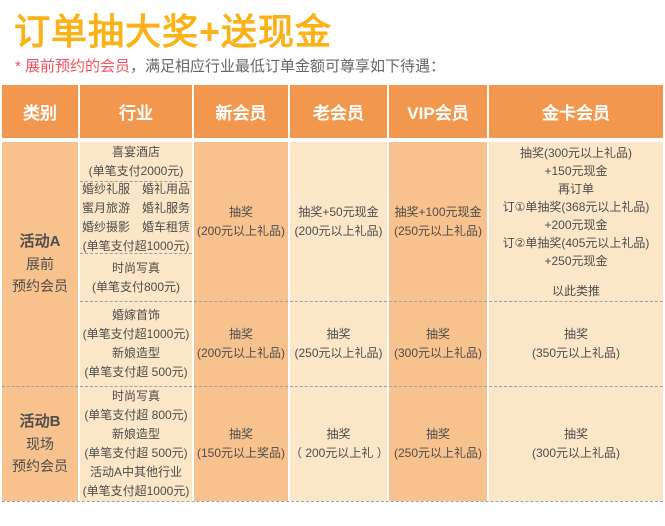  I want to click on column-header-gold-member: 金卡会员, so click(576, 111).